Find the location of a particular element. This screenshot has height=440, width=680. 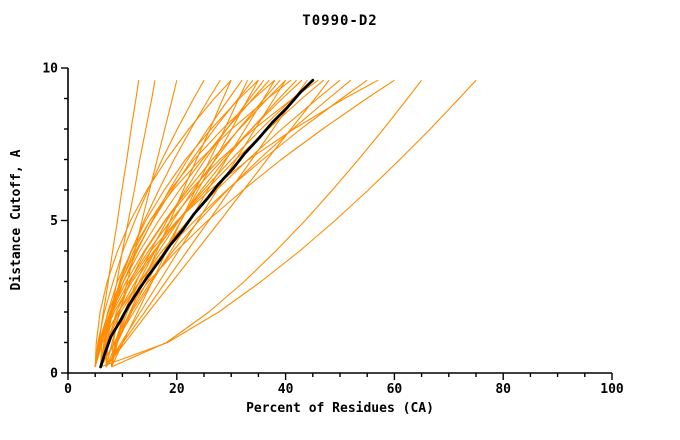

chart-title: T0990-D2 is located at coordinates (340, 21).